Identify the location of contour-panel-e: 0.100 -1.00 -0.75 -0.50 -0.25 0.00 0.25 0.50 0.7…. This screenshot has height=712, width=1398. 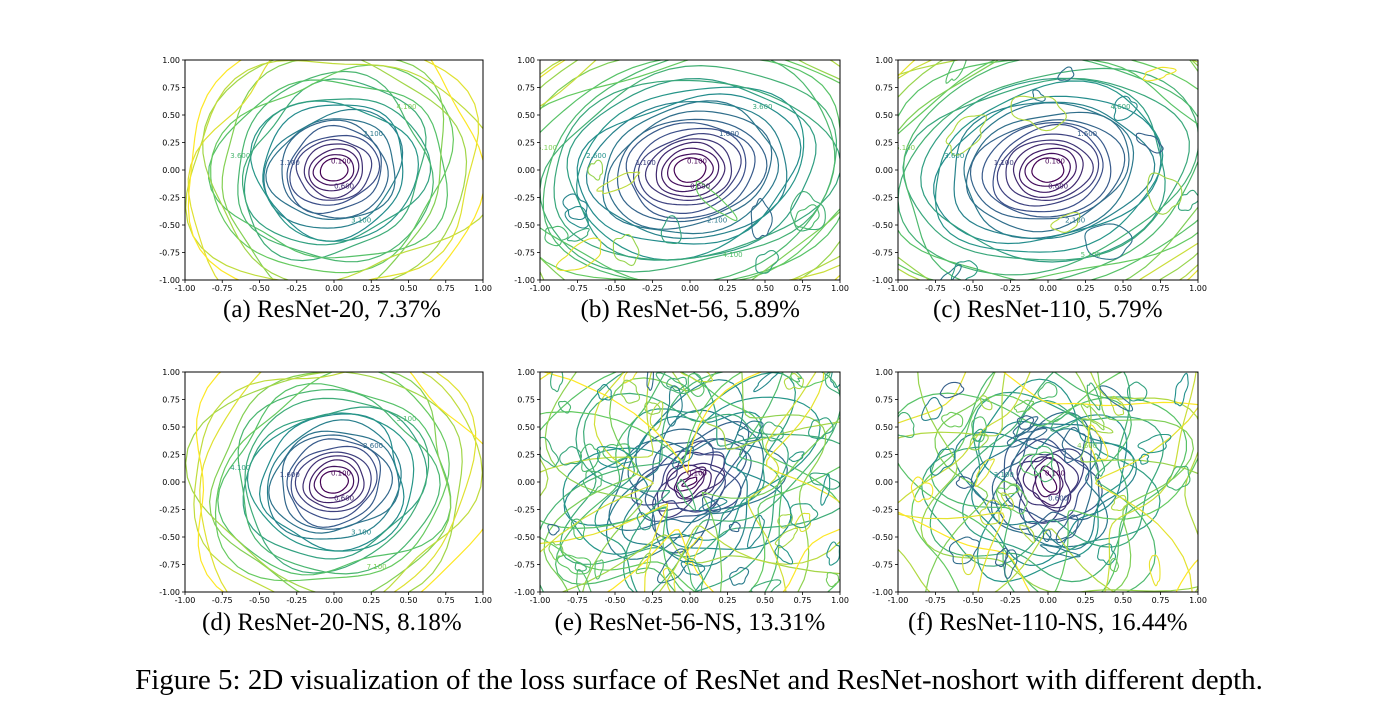
(681, 486).